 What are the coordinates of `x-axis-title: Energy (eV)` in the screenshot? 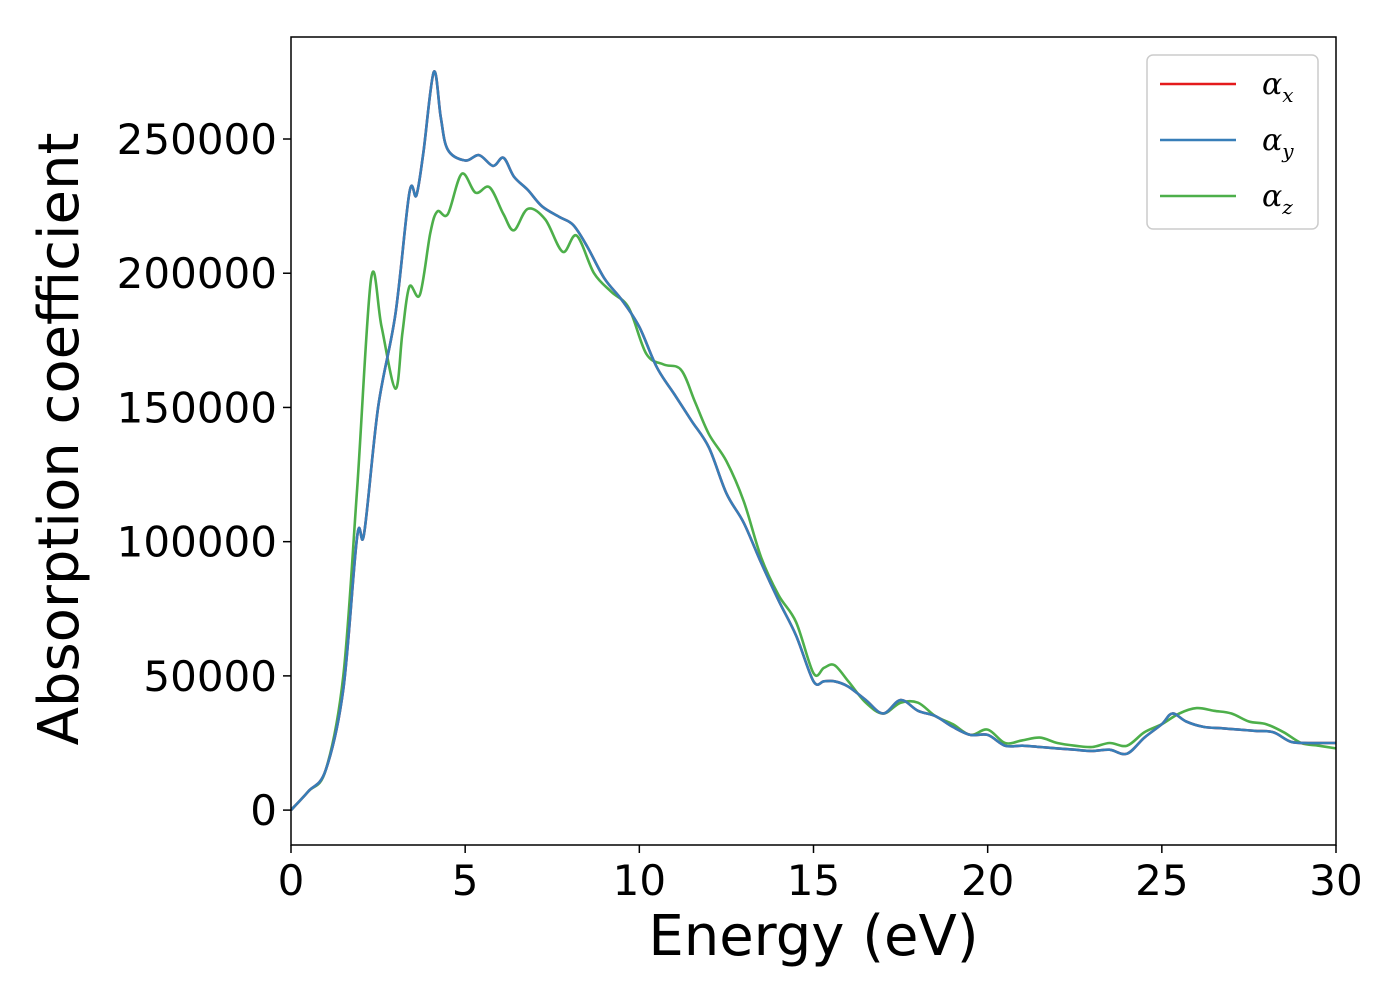 It's located at (813, 936).